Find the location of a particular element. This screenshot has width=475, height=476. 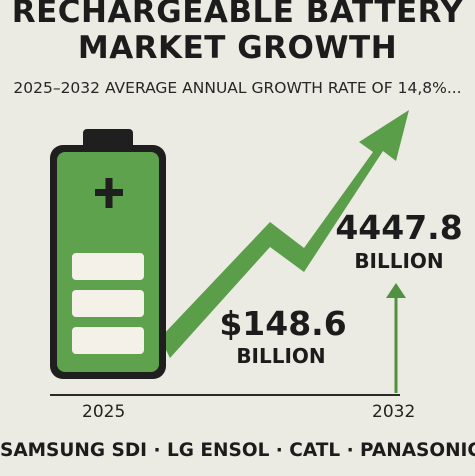

battery-icon is located at coordinates (108, 254).